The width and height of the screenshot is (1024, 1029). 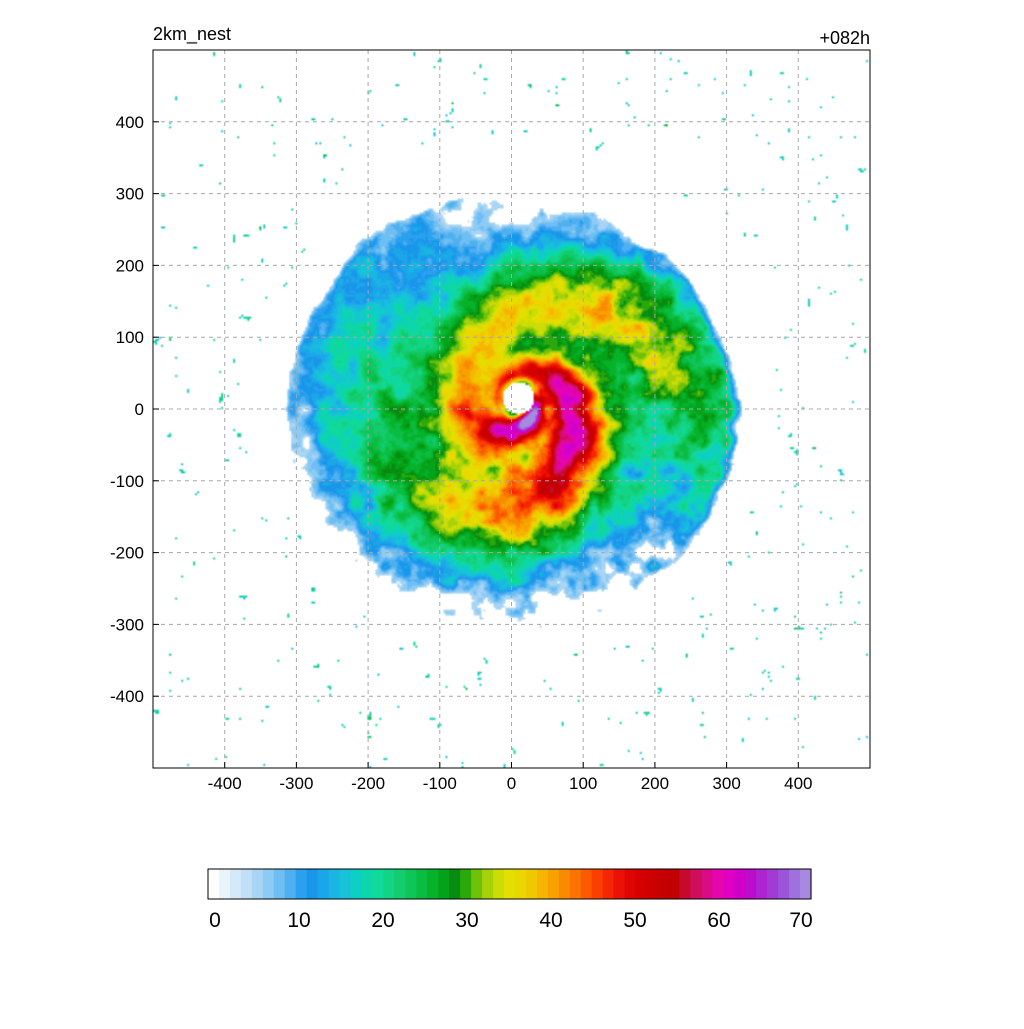 I want to click on y-tick-label-4: 0, so click(x=139, y=409).